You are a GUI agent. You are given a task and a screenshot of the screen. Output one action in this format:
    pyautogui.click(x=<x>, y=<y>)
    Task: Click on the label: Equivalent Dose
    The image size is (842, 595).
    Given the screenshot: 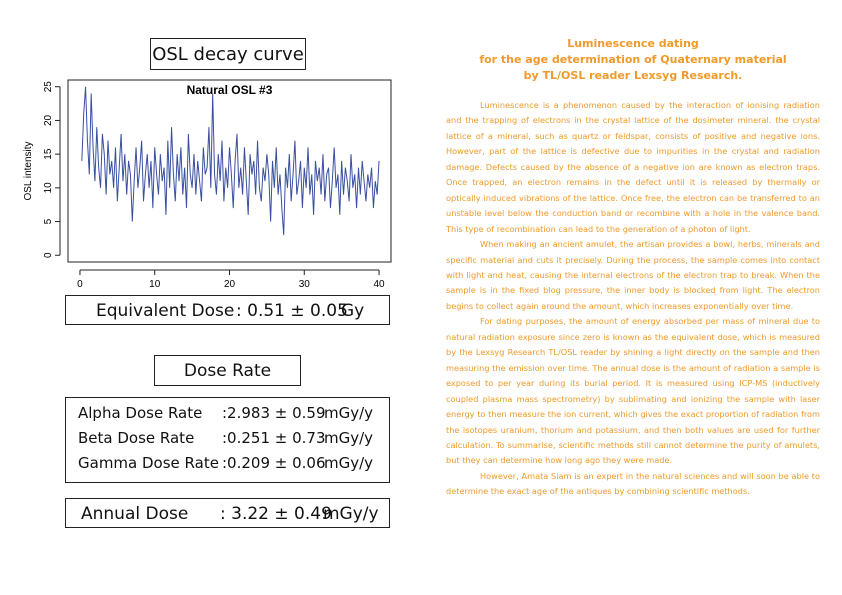 What is the action you would take?
    pyautogui.click(x=165, y=311)
    